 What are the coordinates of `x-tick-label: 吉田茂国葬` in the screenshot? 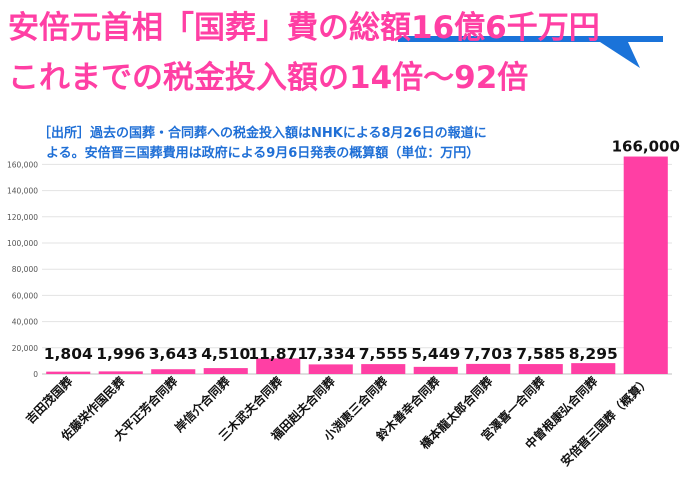 It's located at (48, 400).